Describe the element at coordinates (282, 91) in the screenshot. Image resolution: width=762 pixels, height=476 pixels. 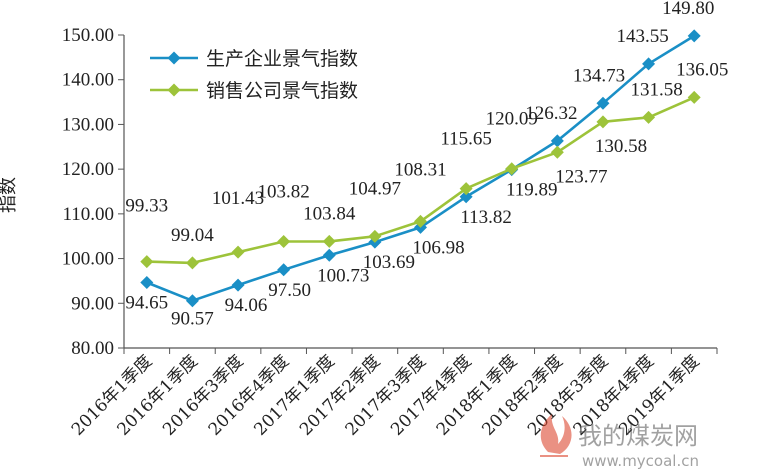
I see `legend-label: 销售公司景气指数` at that location.